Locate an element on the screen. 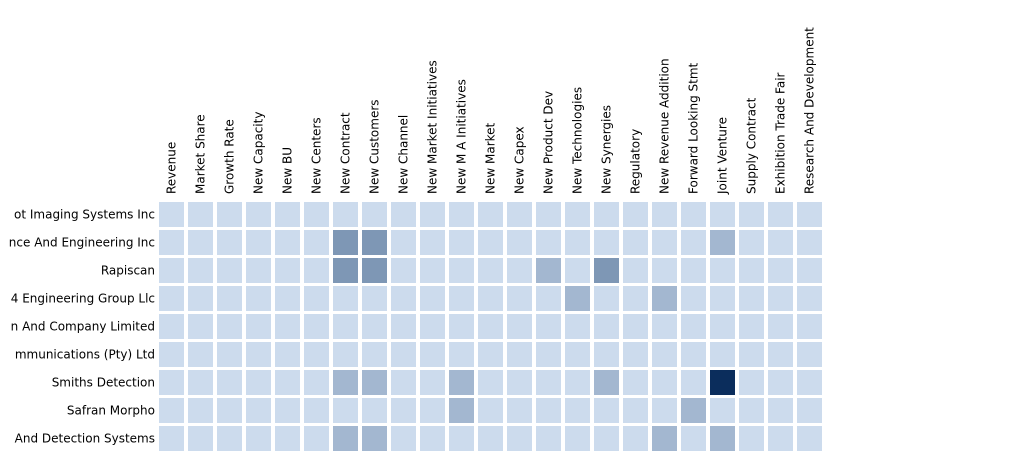  row-label: Rapiscan is located at coordinates (128, 271).